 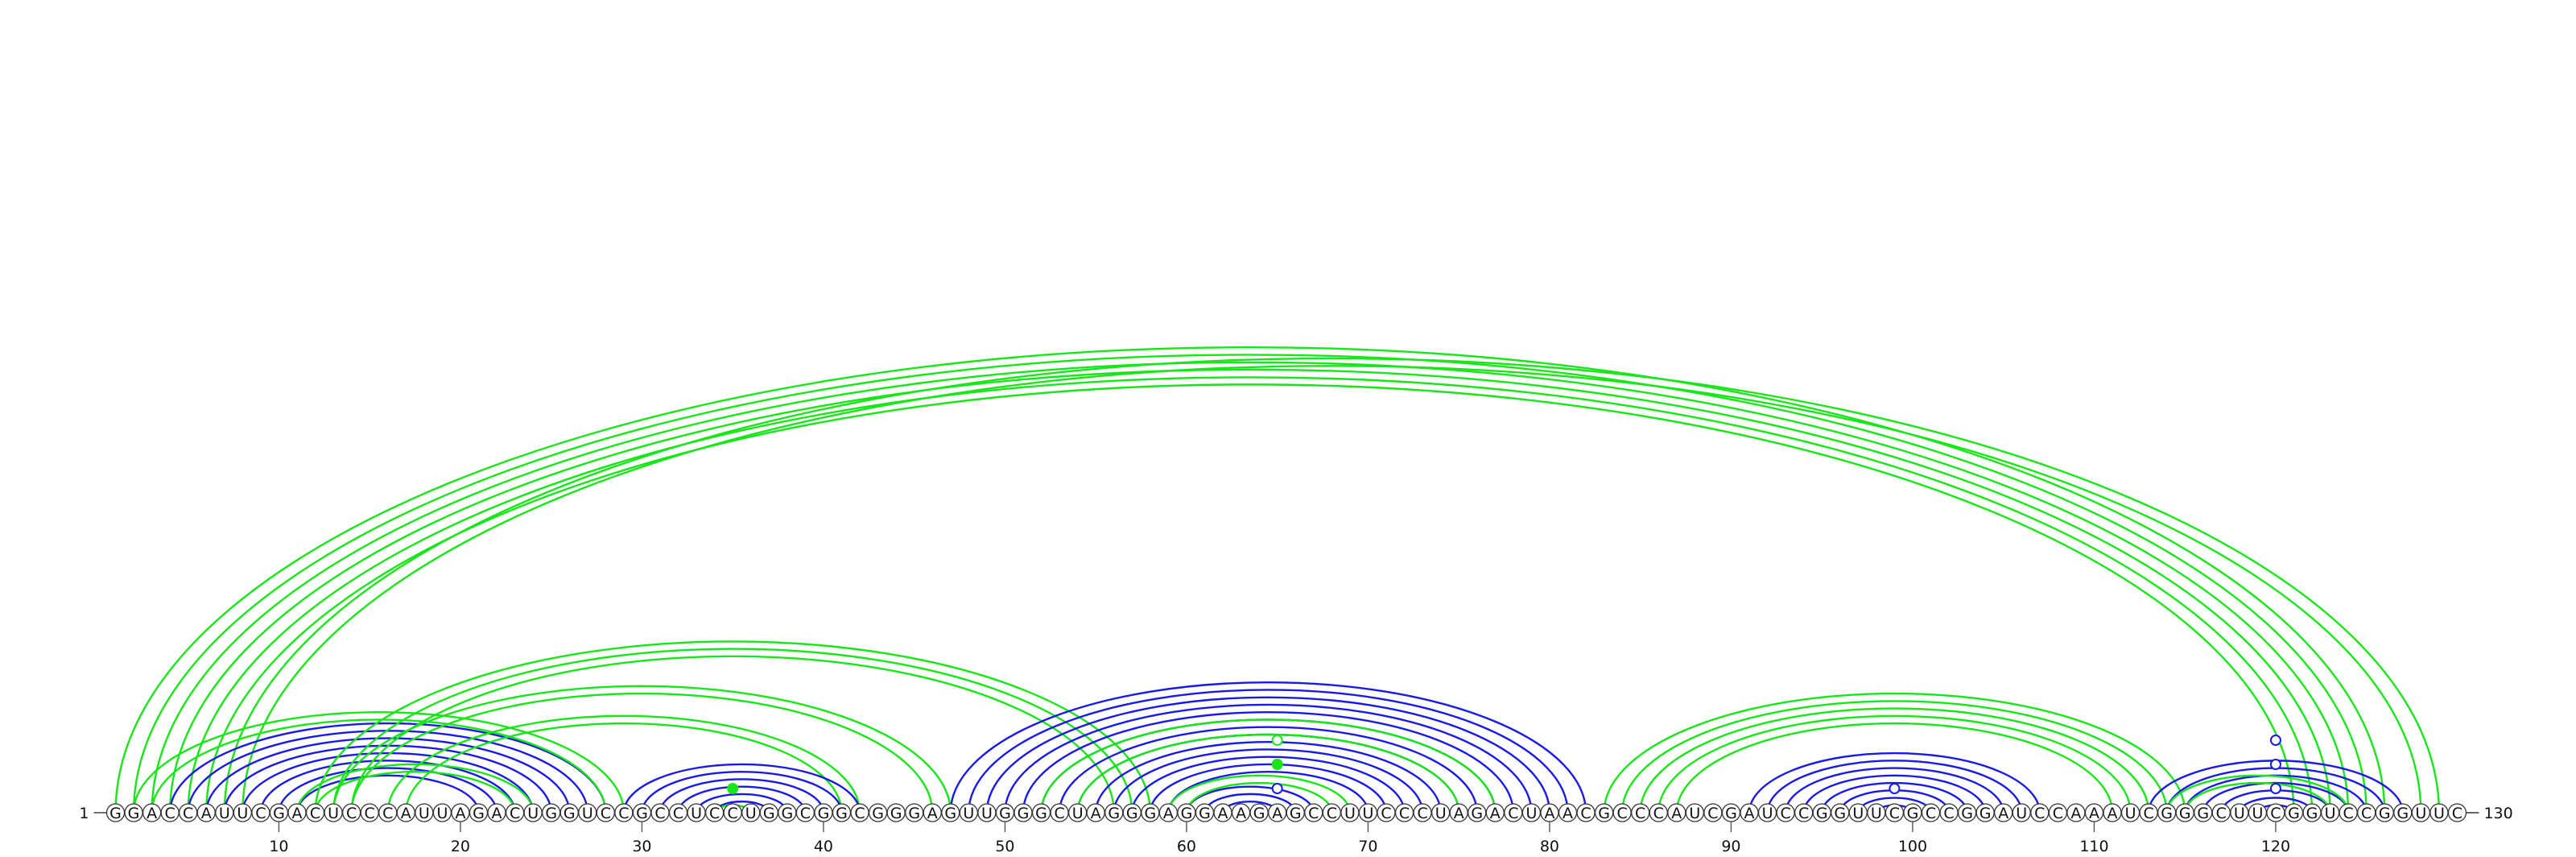 What do you see at coordinates (2402, 813) in the screenshot?
I see `nucleotide-letter-127: G` at bounding box center [2402, 813].